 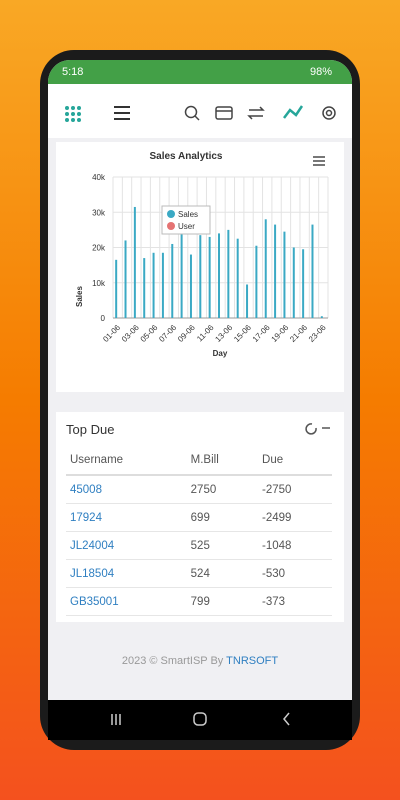 What do you see at coordinates (126, 545) in the screenshot?
I see `username-link: JL24004` at bounding box center [126, 545].